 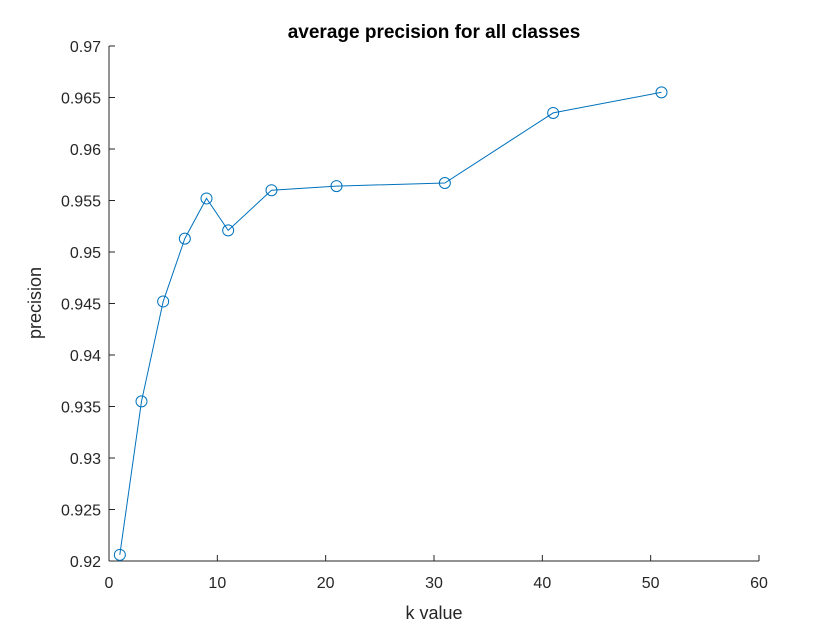 I want to click on y-tick-label: 0.96, so click(x=85, y=150).